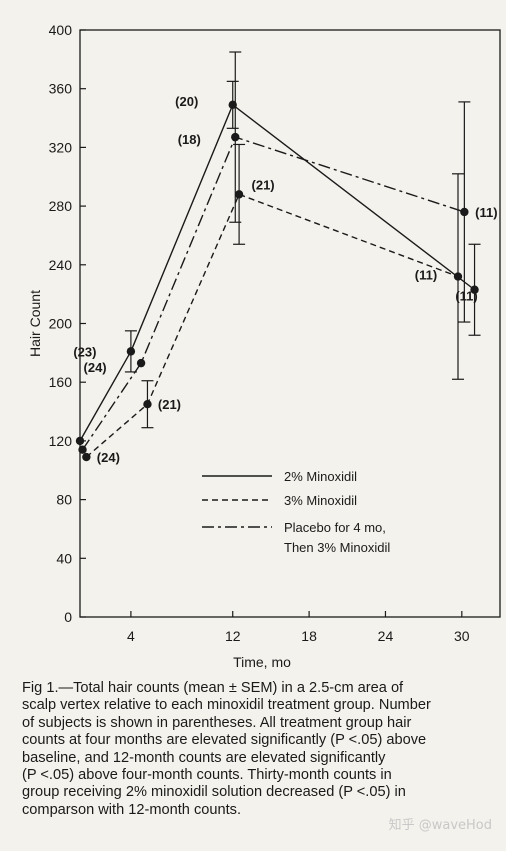 The width and height of the screenshot is (506, 851). What do you see at coordinates (61, 89) in the screenshot?
I see `y-tick-label: 360` at bounding box center [61, 89].